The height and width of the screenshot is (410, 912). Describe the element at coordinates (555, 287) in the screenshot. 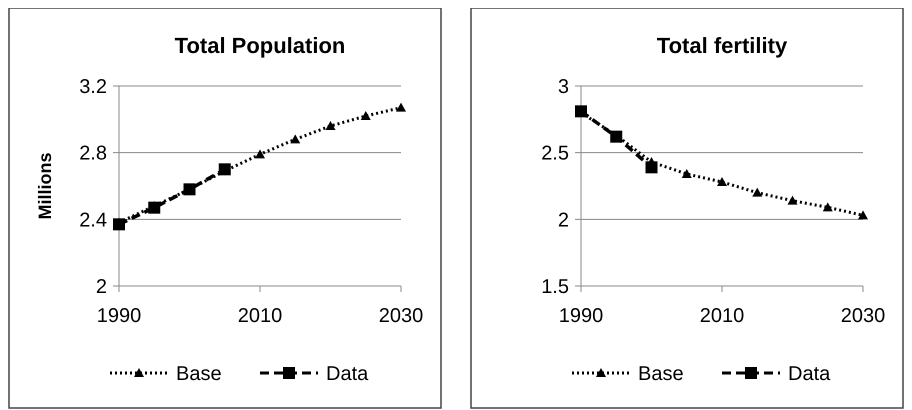

I see `y-tick-label: 1.5` at that location.